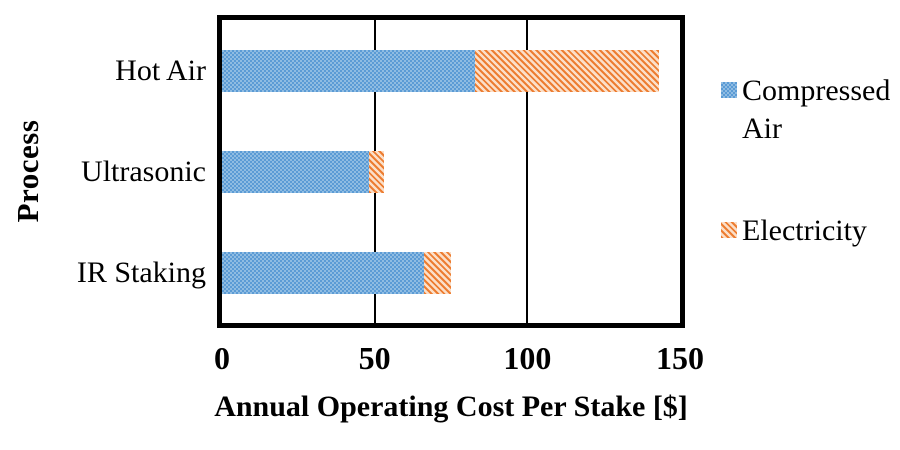 Image resolution: width=900 pixels, height=450 pixels. What do you see at coordinates (376, 171) in the screenshot?
I see `bar-segment-electricity-ultrasonic` at bounding box center [376, 171].